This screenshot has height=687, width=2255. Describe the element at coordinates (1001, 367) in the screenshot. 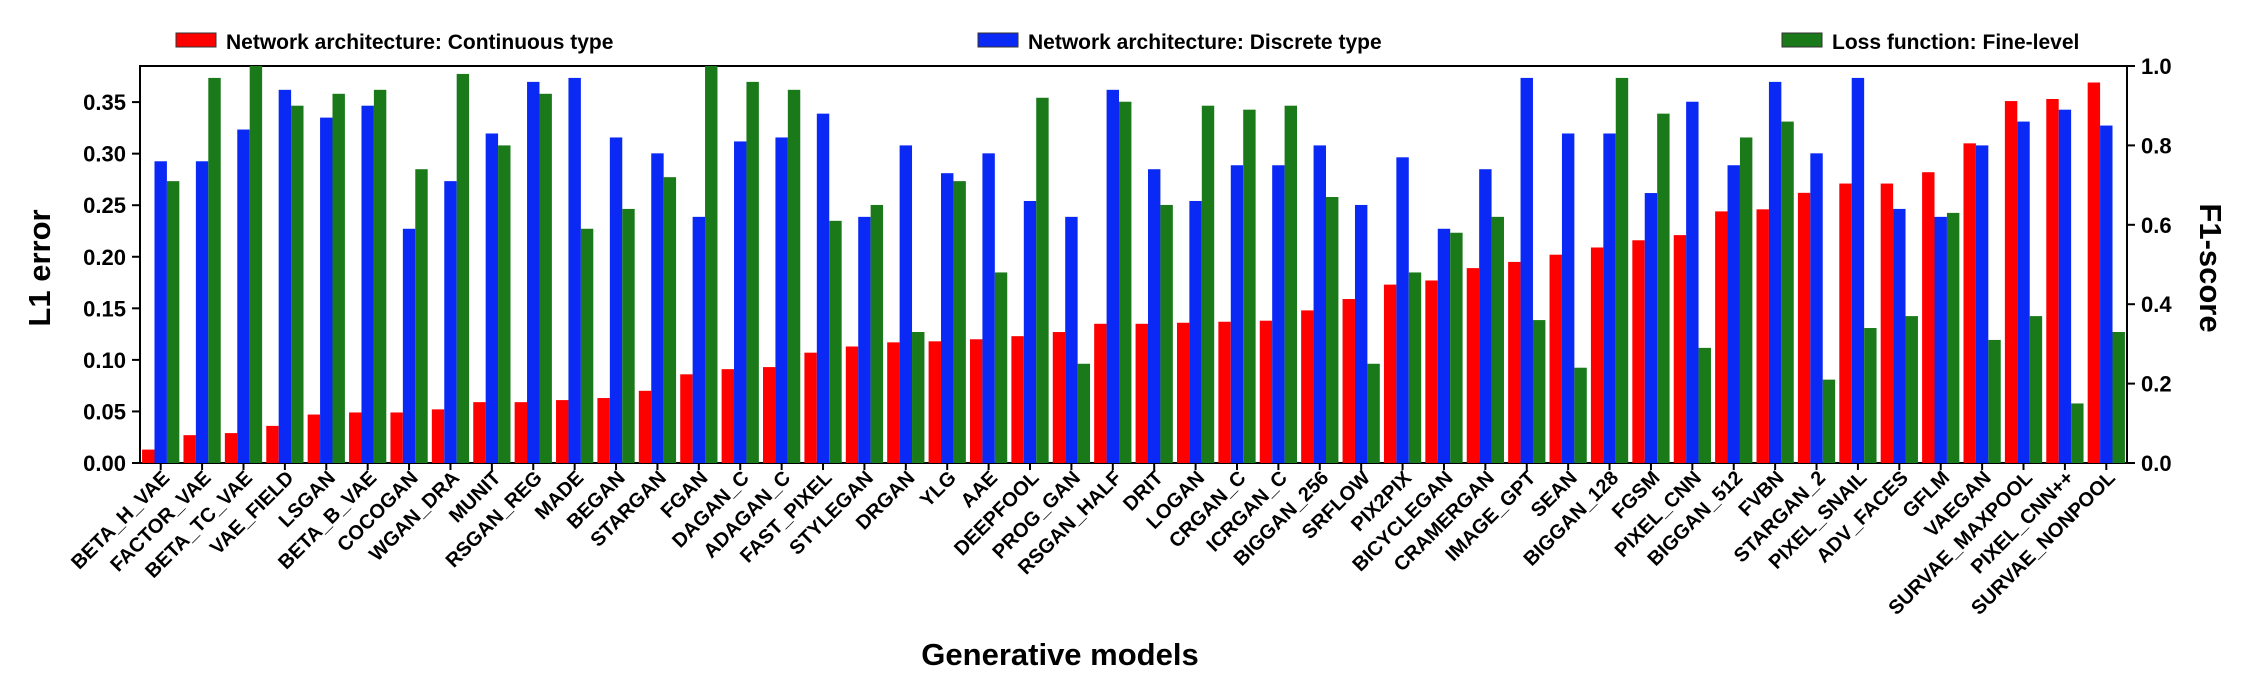

I see `bar-3-aae` at that location.